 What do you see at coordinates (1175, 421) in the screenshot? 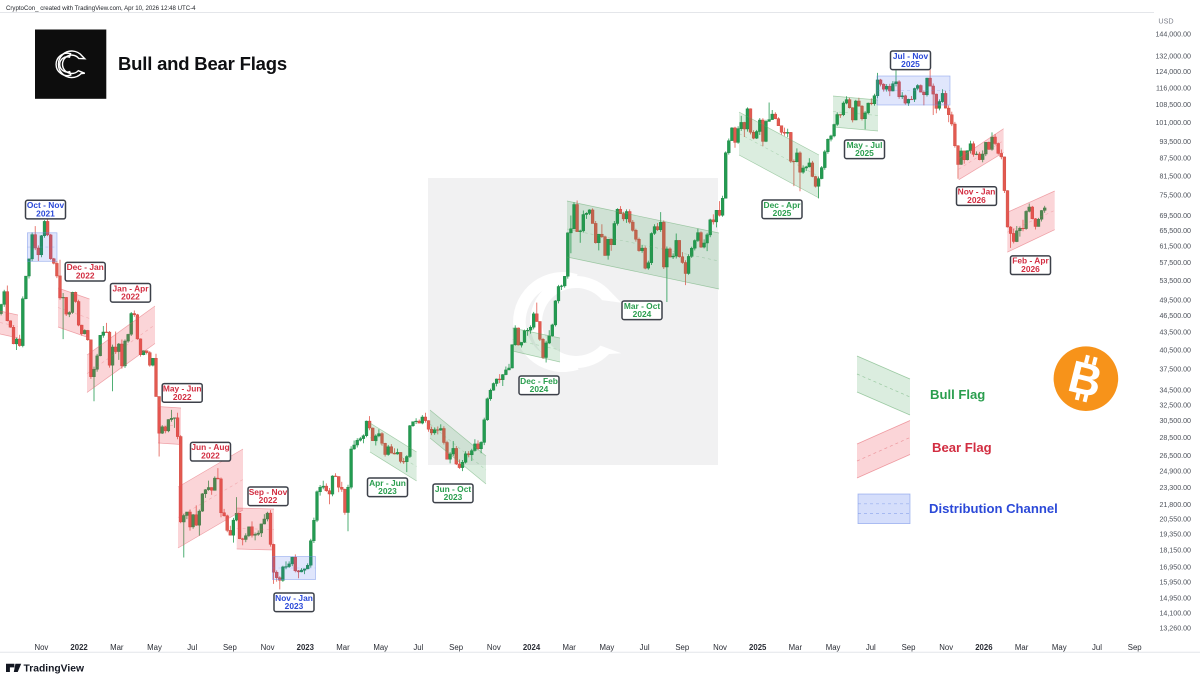
I see `svg-text: 30,500.00` at bounding box center [1175, 421].